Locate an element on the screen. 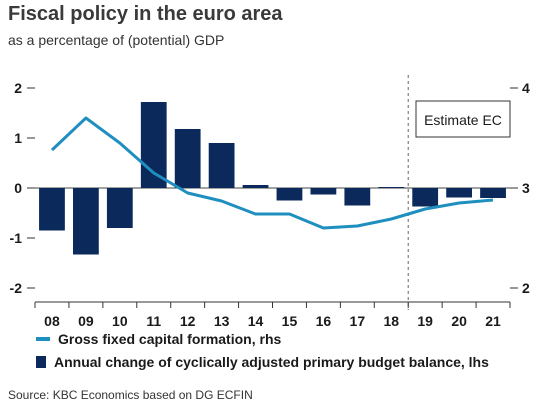  y-left-tick-label: -2 is located at coordinates (16, 288).